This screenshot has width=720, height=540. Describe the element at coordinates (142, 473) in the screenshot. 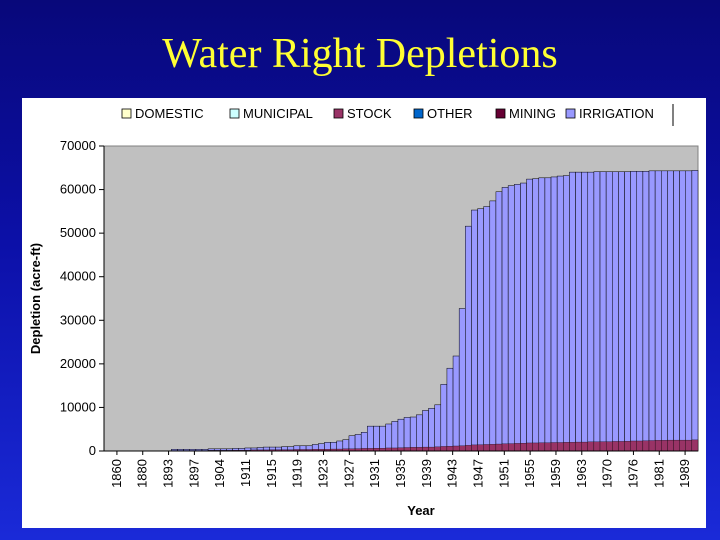

I see `x-tick-label: 1880` at that location.